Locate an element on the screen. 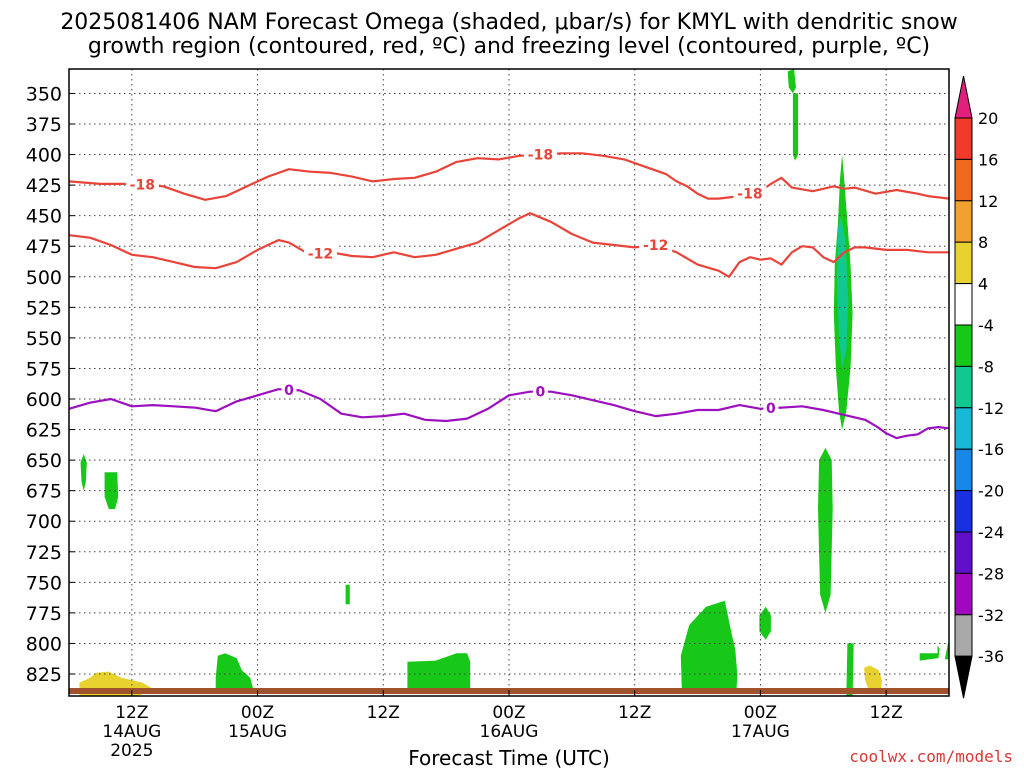 The width and height of the screenshot is (1024, 768). colorbar-label: 20 is located at coordinates (988, 118).